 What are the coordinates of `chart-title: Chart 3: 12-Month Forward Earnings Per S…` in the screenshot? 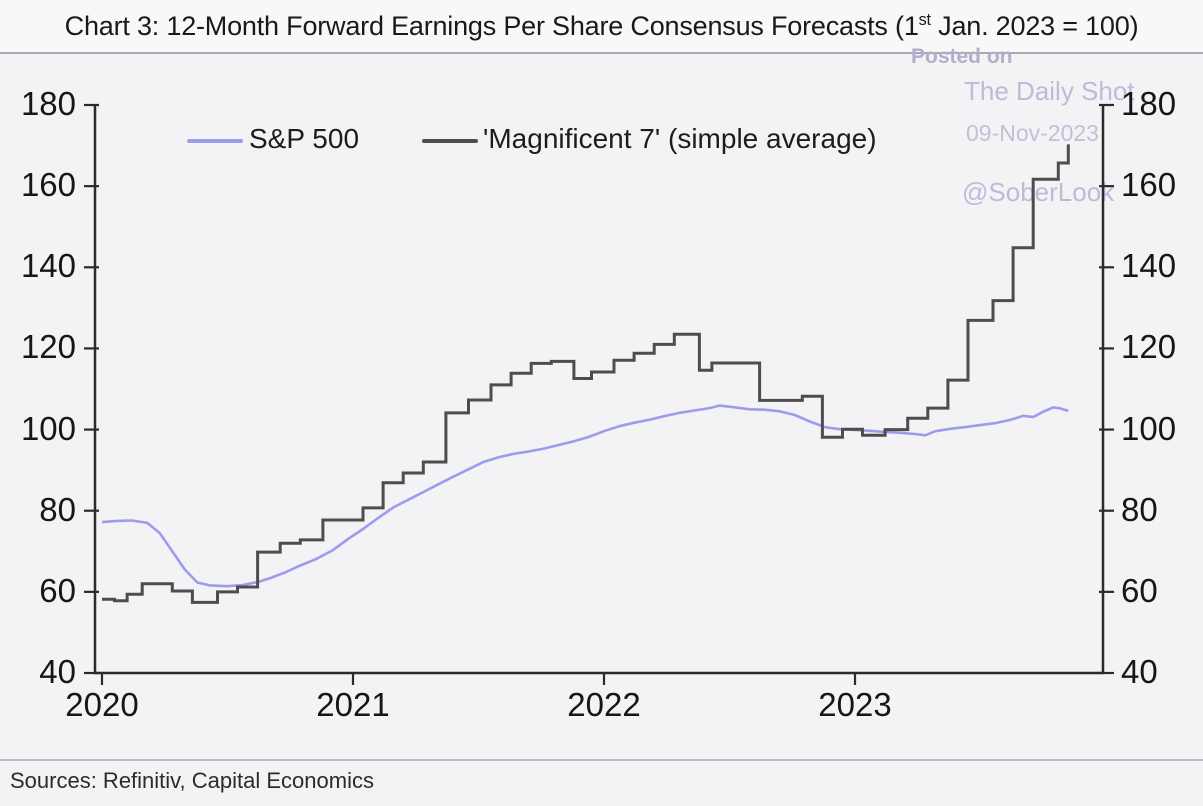 It's located at (602, 26).